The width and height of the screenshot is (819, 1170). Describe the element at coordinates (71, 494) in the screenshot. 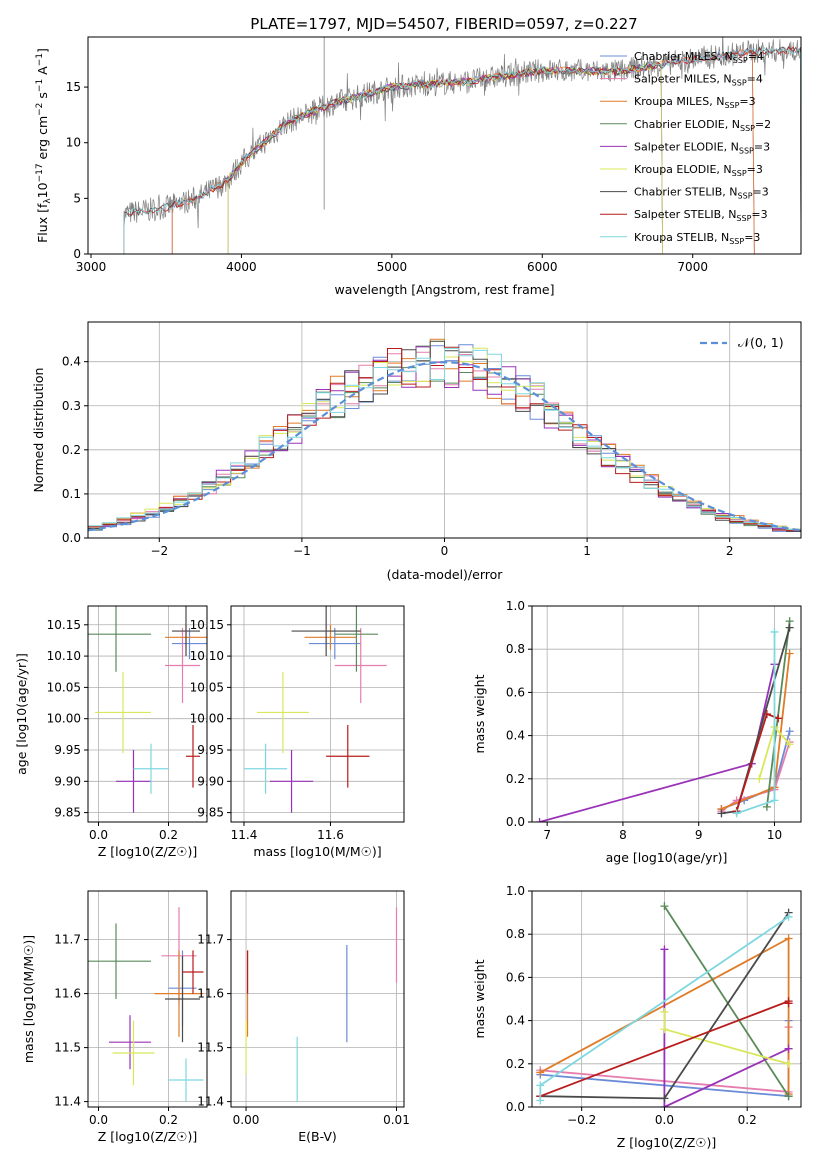

I see `y-tick-label: 0.1` at that location.